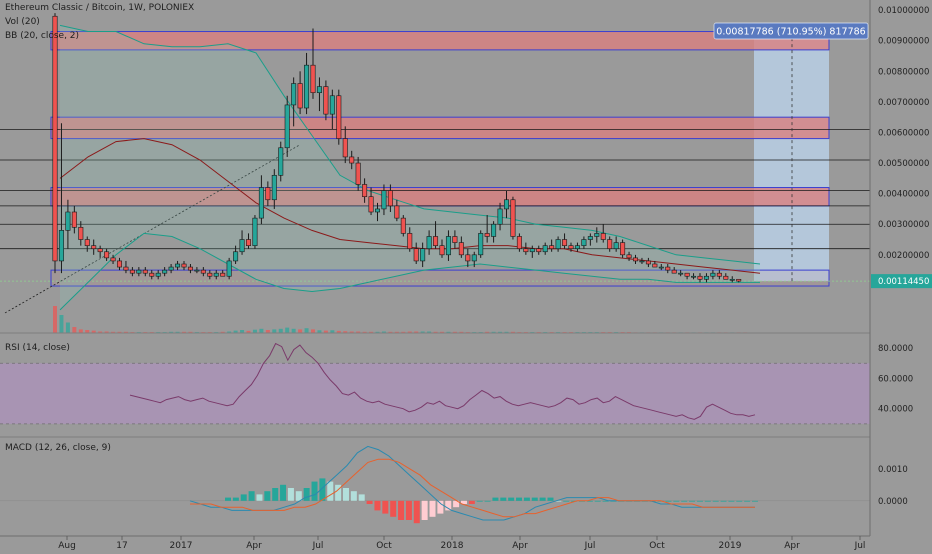 This screenshot has width=932, height=554. What do you see at coordinates (100, 8) in the screenshot?
I see `symbol-title: Ethereum Classic / Bitcoin, 1W, POLONIEX` at bounding box center [100, 8].